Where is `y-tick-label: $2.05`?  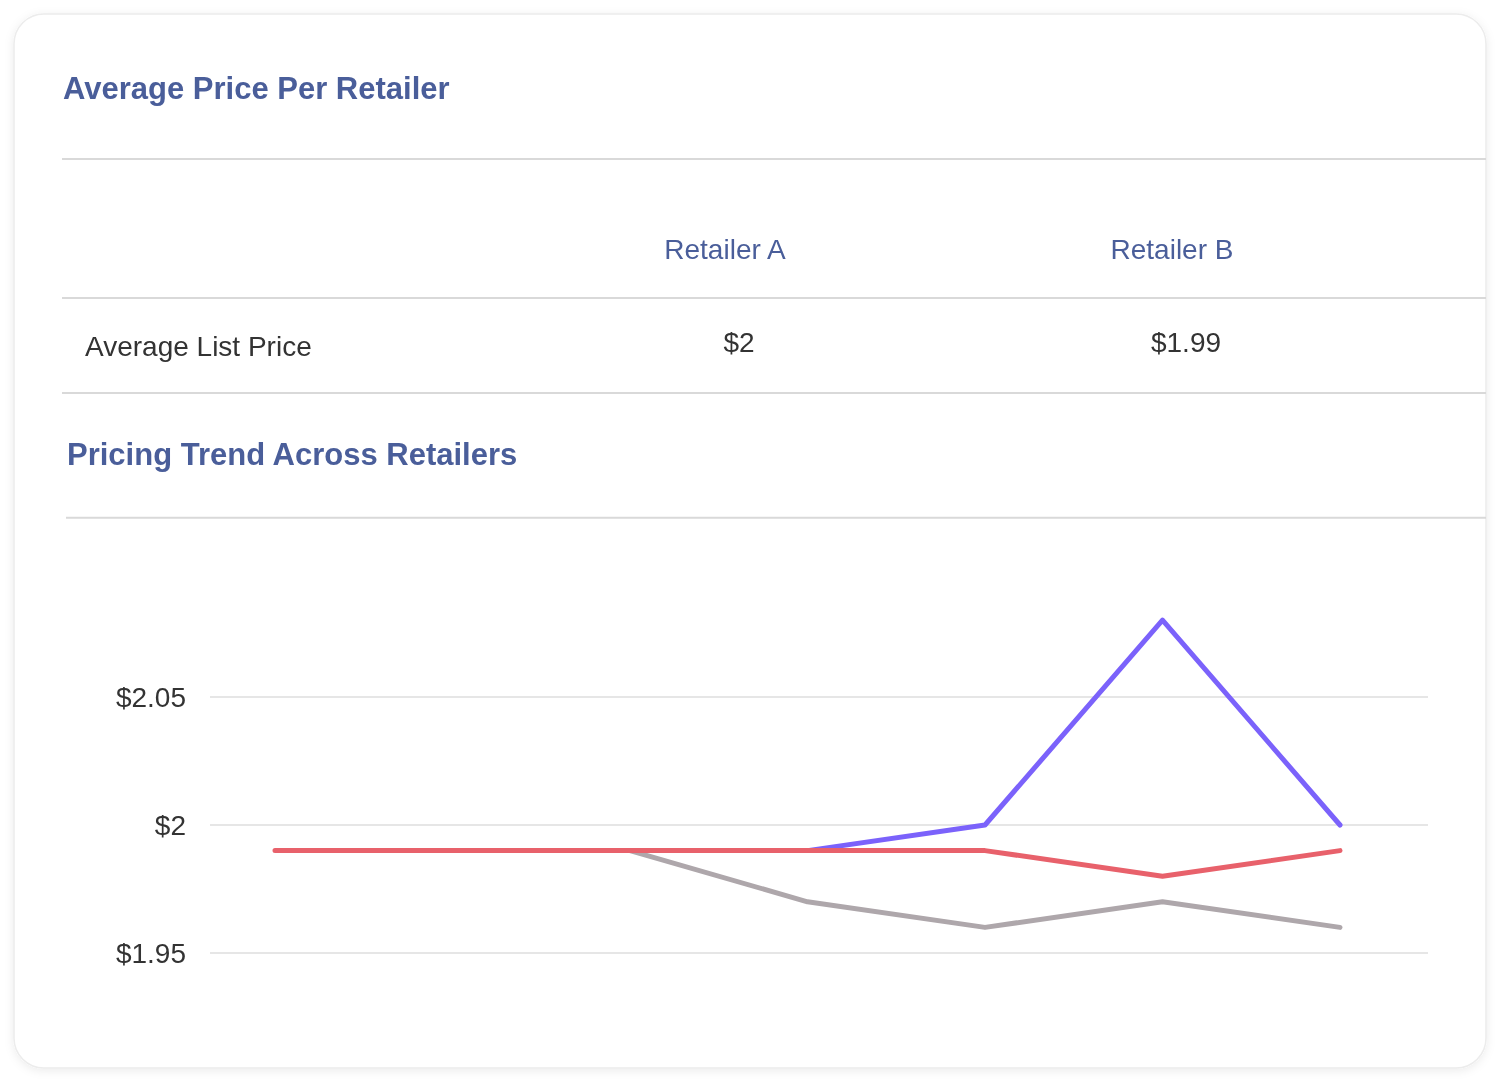
y-tick-label: $2.05 is located at coordinates (150, 697).